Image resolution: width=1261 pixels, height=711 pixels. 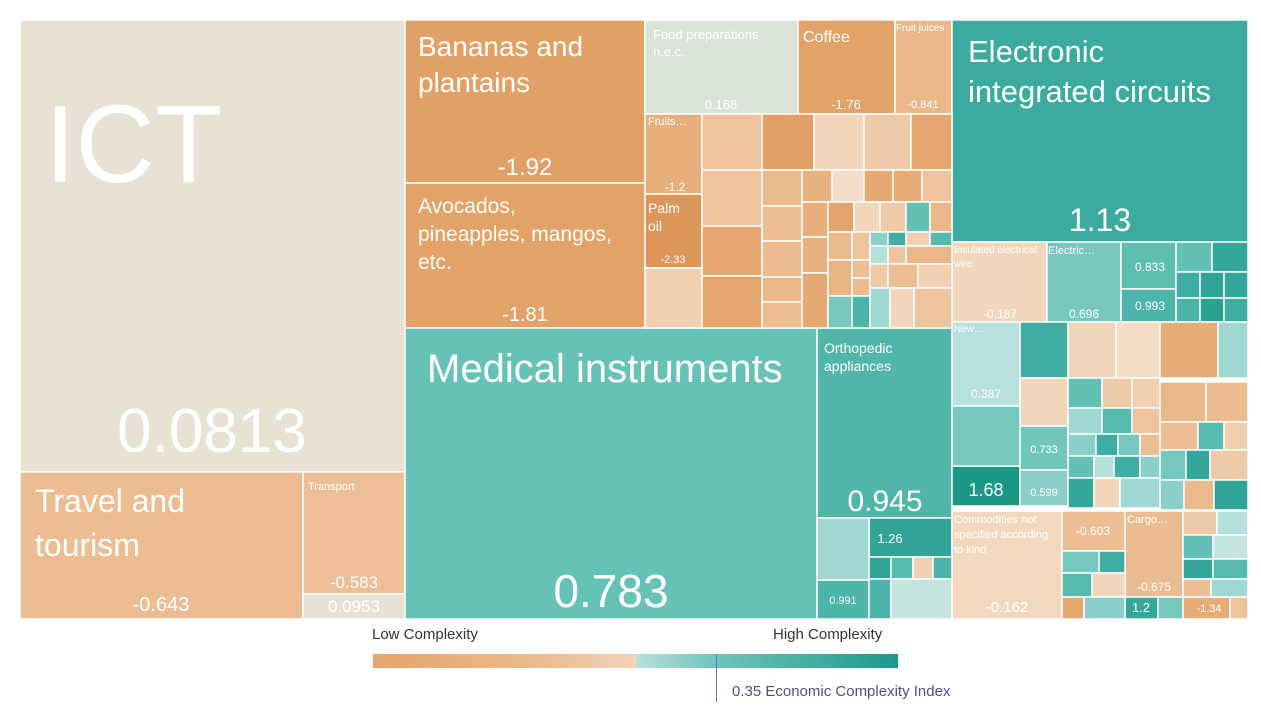 I want to click on cell-circuits, so click(x=1100, y=131).